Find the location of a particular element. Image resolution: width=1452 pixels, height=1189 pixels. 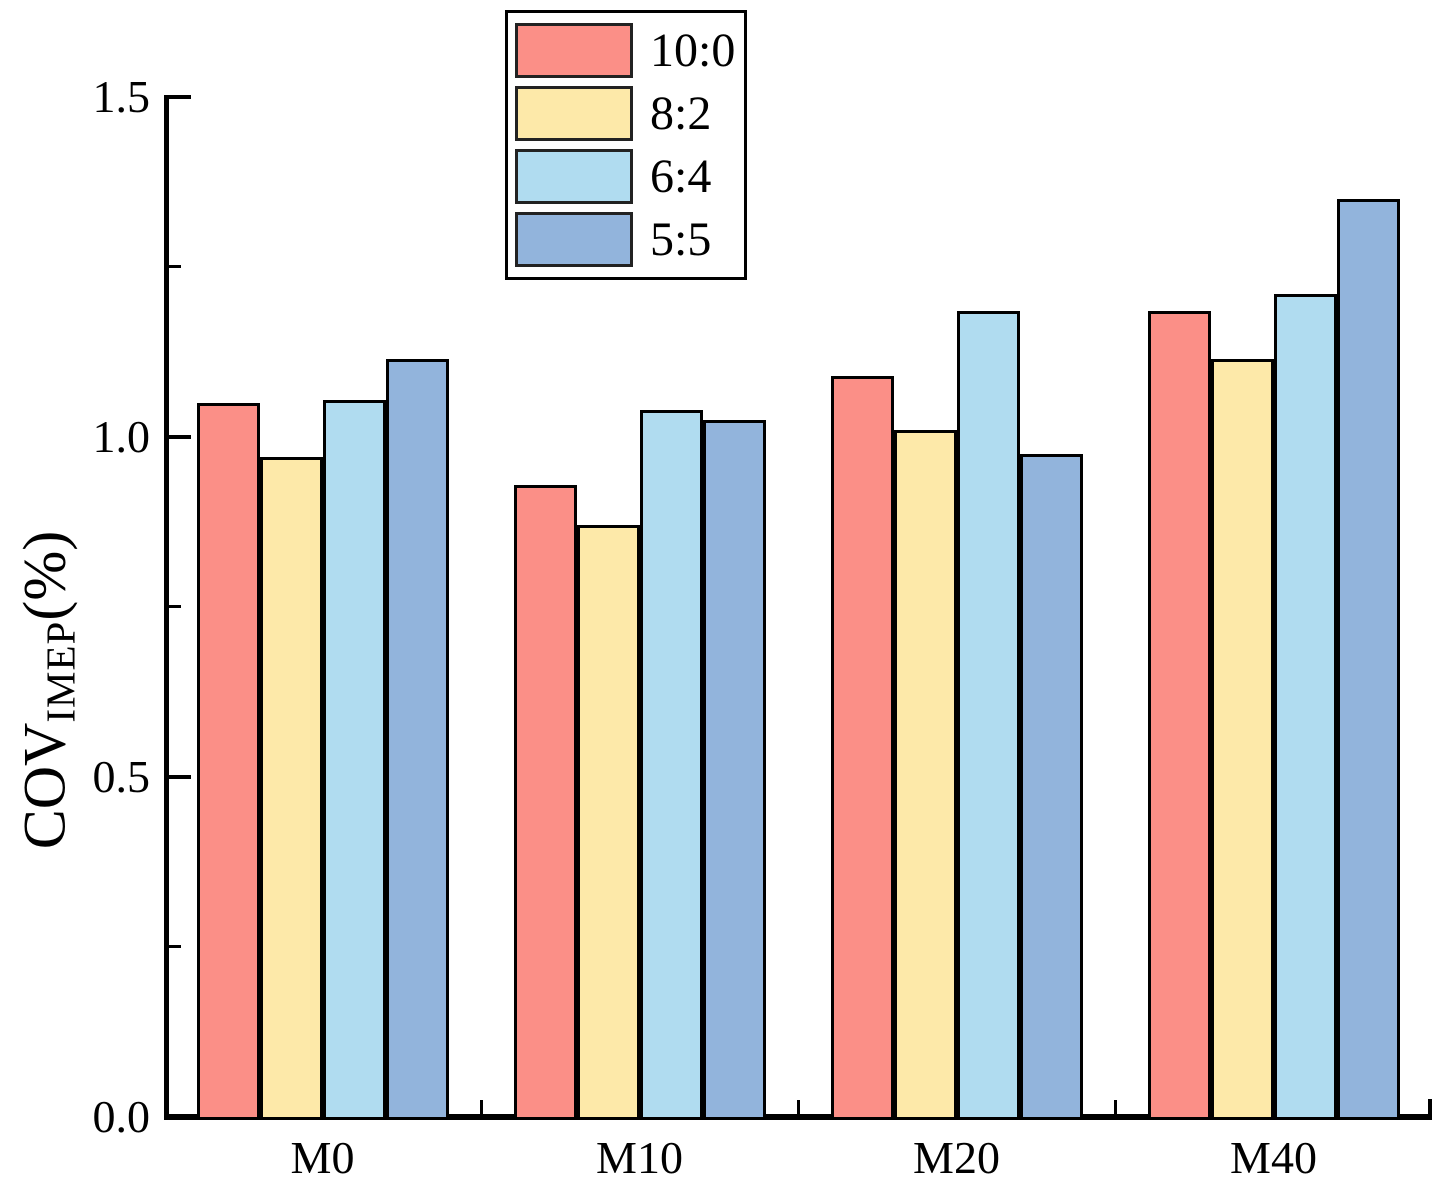

y-axis-line is located at coordinates (166, 607).